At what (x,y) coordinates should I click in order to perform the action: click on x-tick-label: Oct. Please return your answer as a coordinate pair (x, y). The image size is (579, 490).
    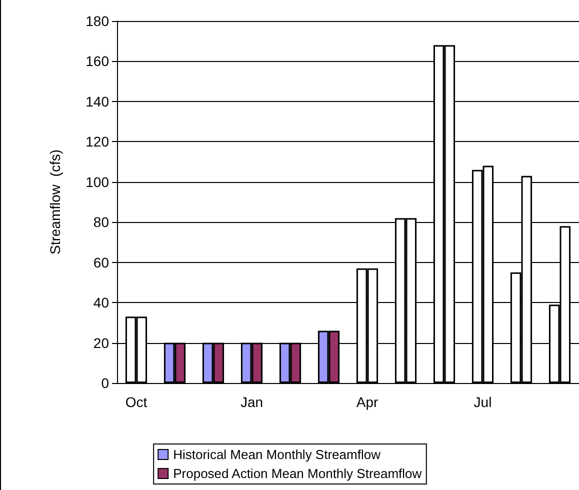
    Looking at the image, I should click on (136, 402).